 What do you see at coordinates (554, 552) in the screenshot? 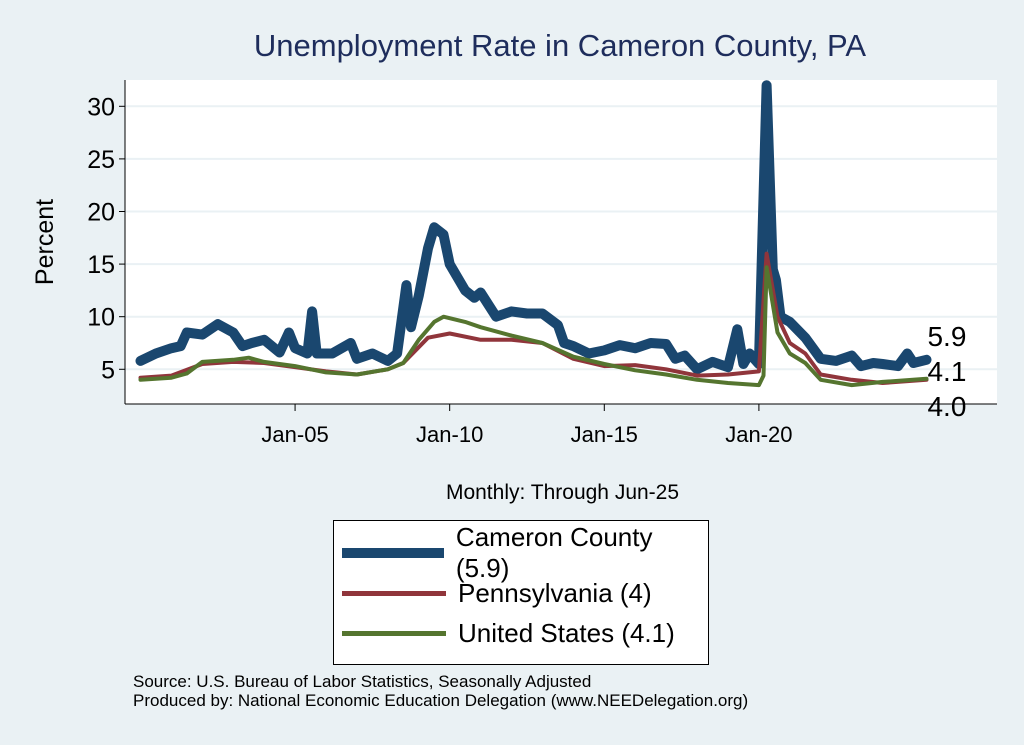
I see `legend-label: Cameron County (5.9)` at bounding box center [554, 552].